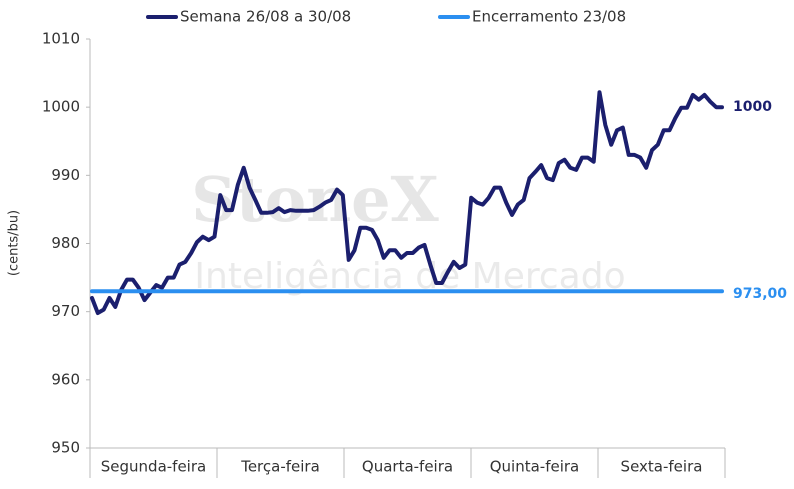  What do you see at coordinates (65, 175) in the screenshot?
I see `y-tick-label: 990` at bounding box center [65, 175].